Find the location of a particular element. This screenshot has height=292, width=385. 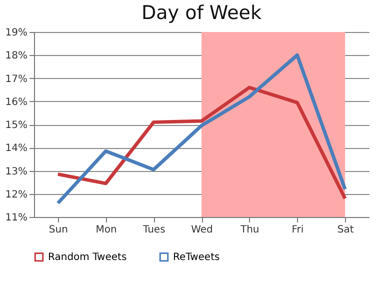

x-tick-label: Sun is located at coordinates (58, 230).